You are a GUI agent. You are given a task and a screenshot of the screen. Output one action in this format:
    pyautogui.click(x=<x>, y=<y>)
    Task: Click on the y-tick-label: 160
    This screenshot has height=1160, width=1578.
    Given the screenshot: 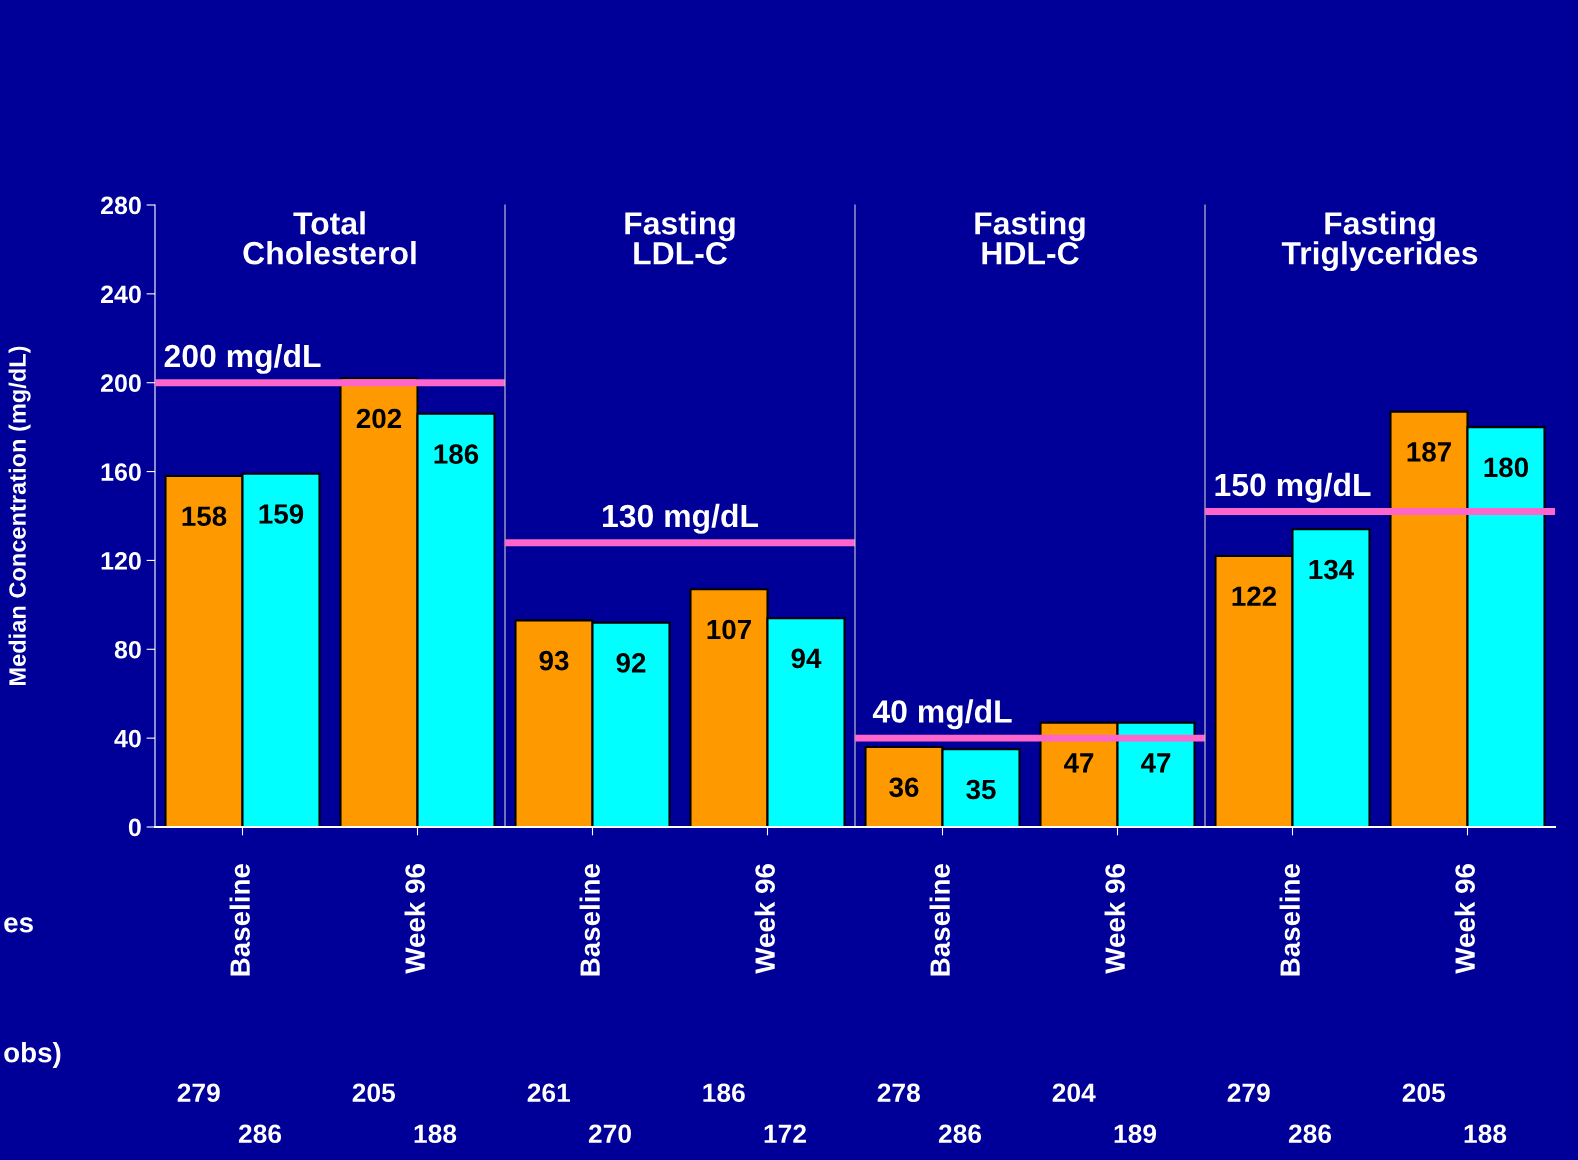 What is the action you would take?
    pyautogui.click(x=121, y=472)
    